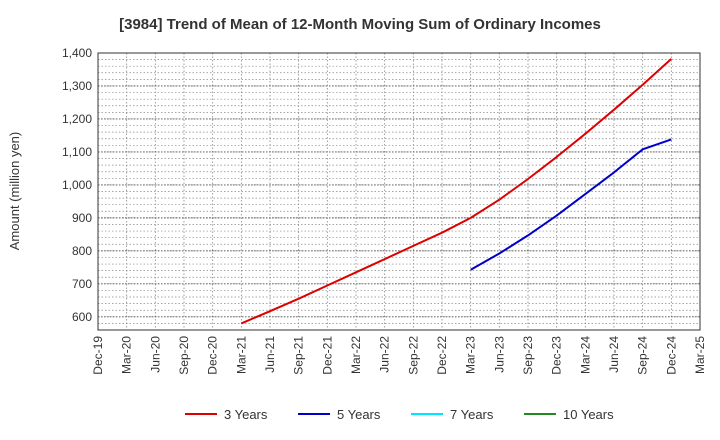 The width and height of the screenshot is (720, 440). What do you see at coordinates (14, 191) in the screenshot?
I see `y-axis-title: Amount (million yen)` at bounding box center [14, 191].